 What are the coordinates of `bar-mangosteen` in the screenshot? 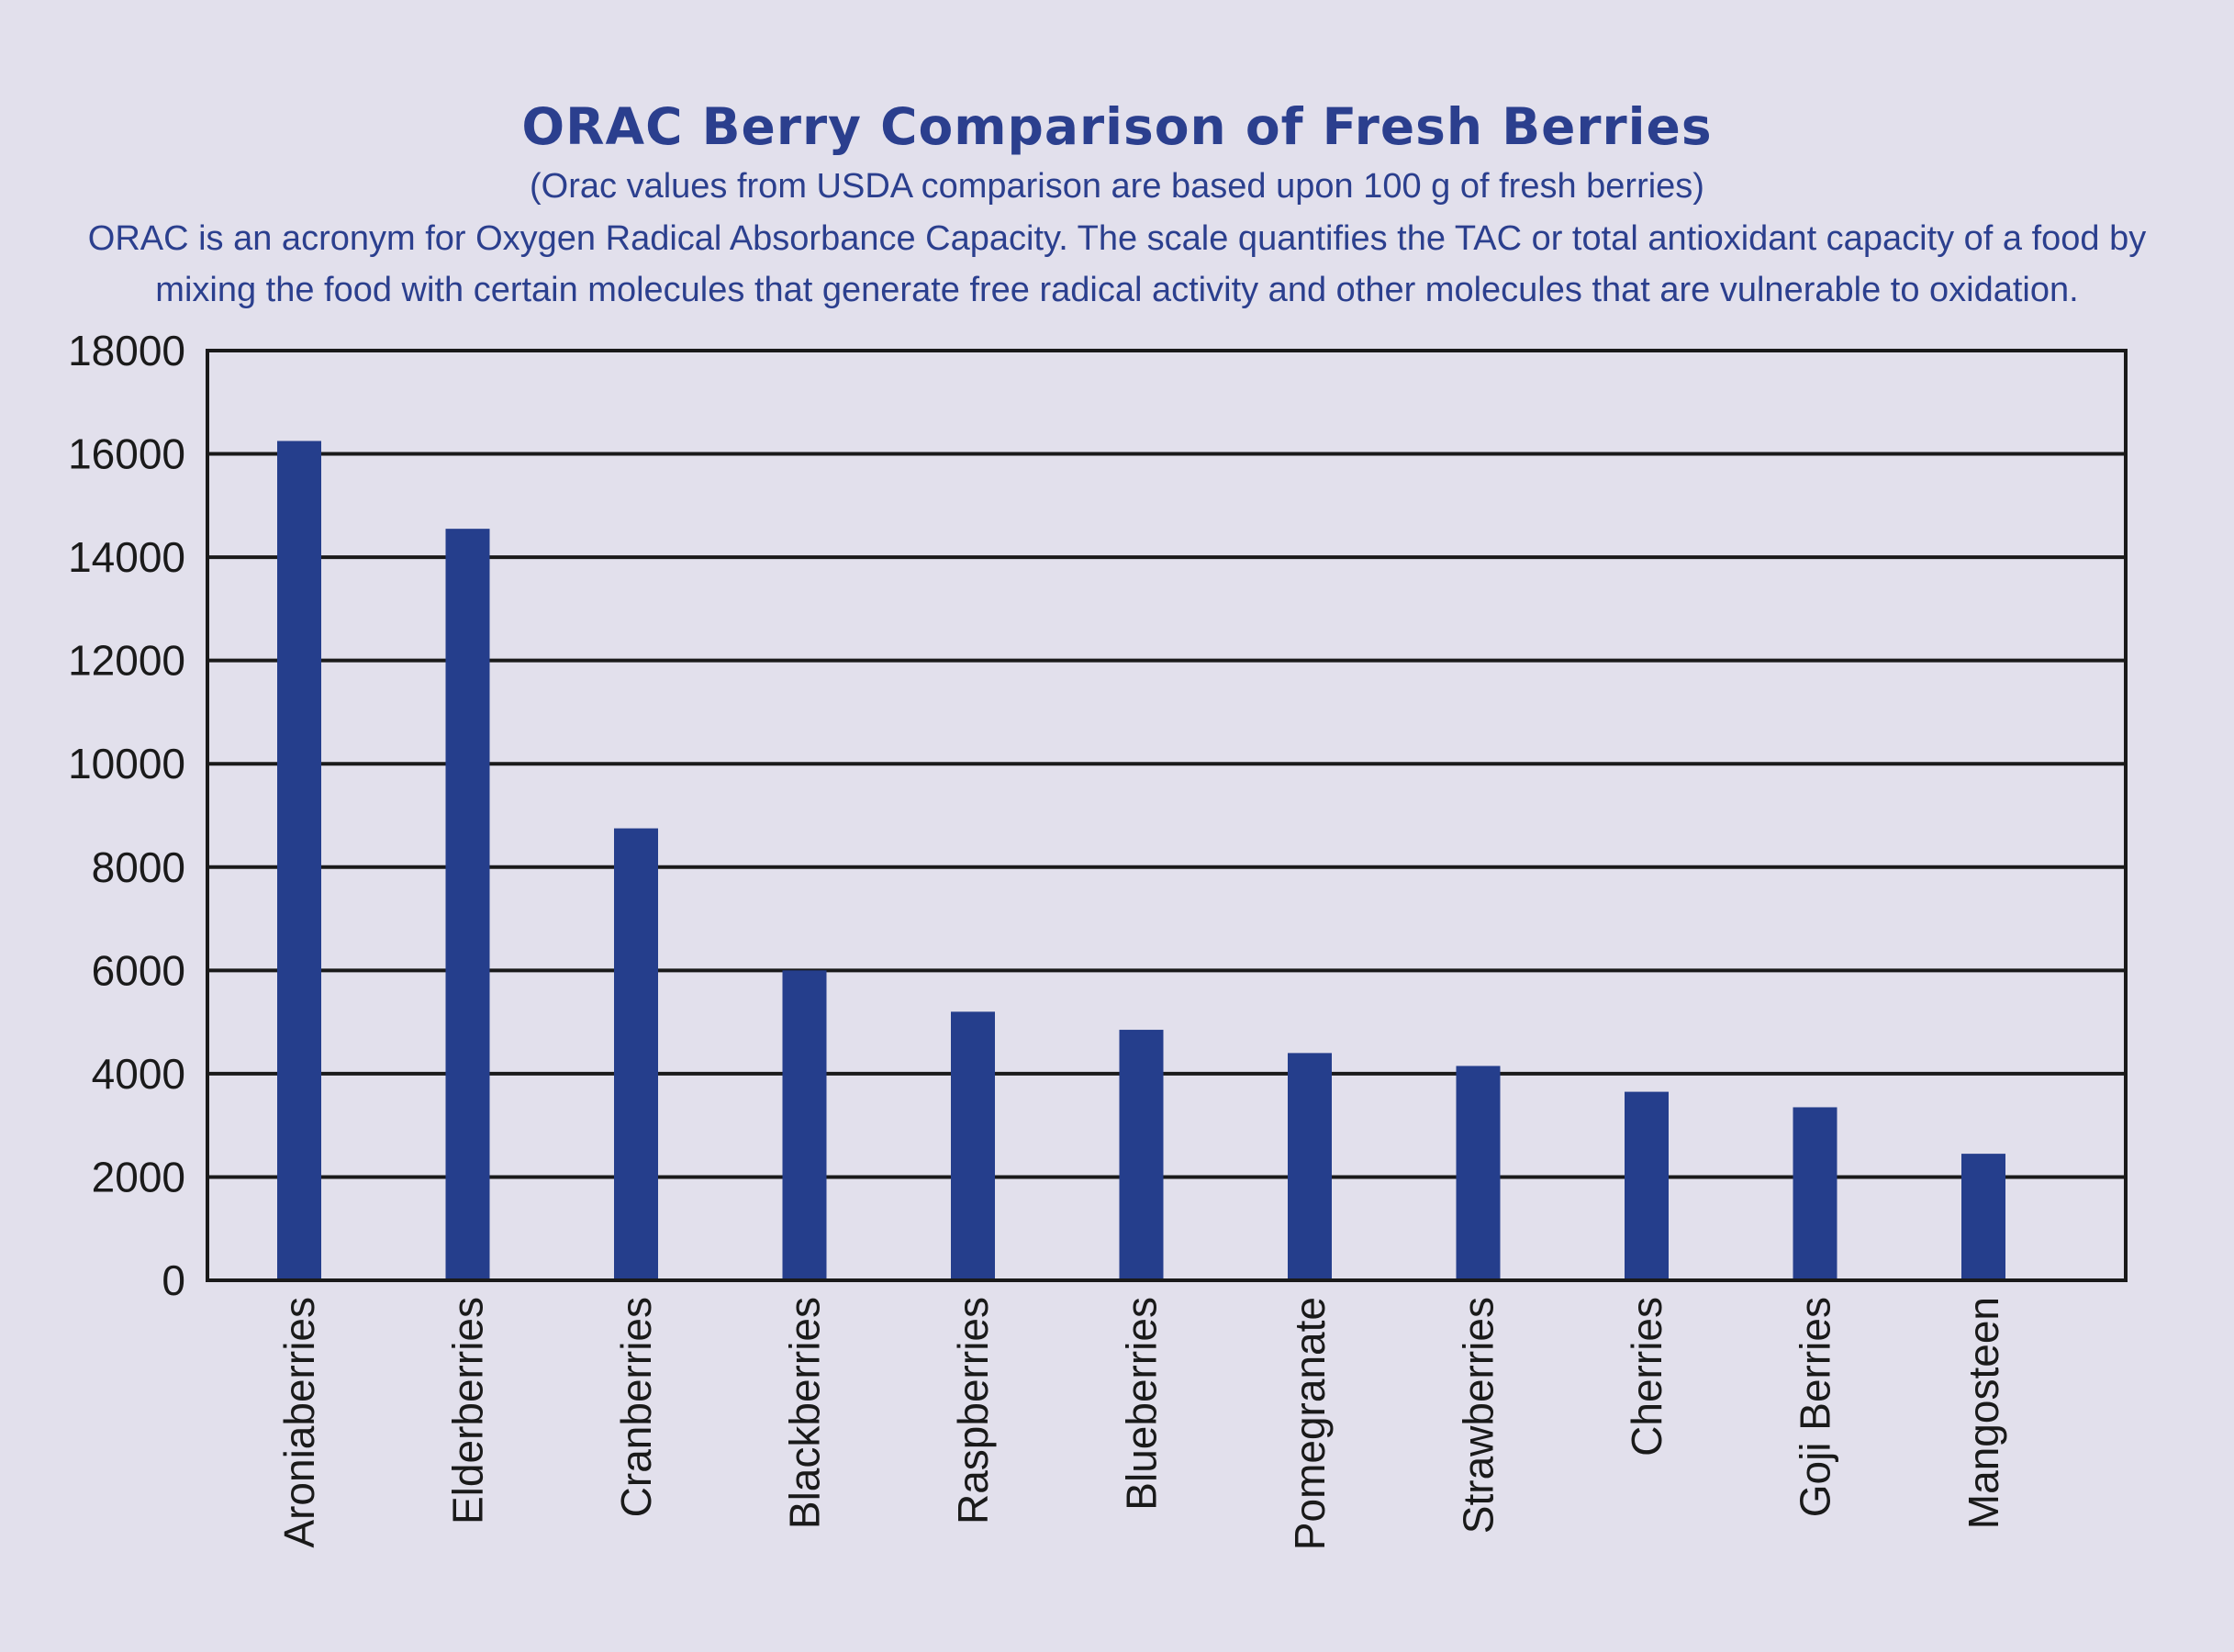 It's located at (1983, 1217).